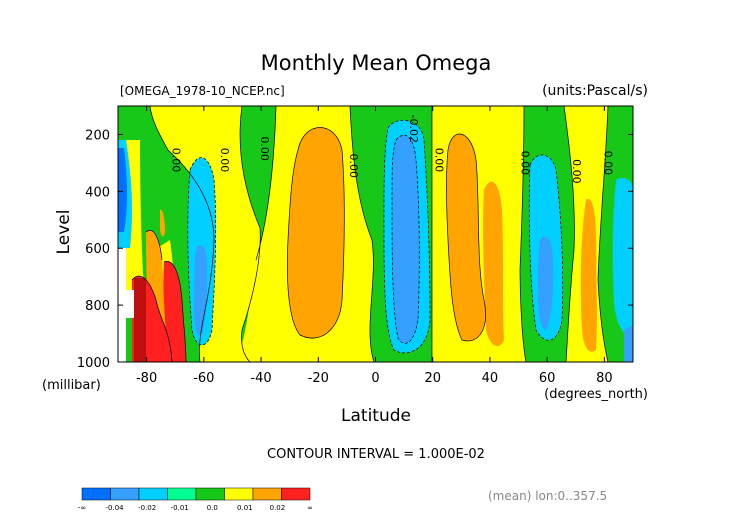  Describe the element at coordinates (97, 135) in the screenshot. I see `y-tick-label: 200` at that location.